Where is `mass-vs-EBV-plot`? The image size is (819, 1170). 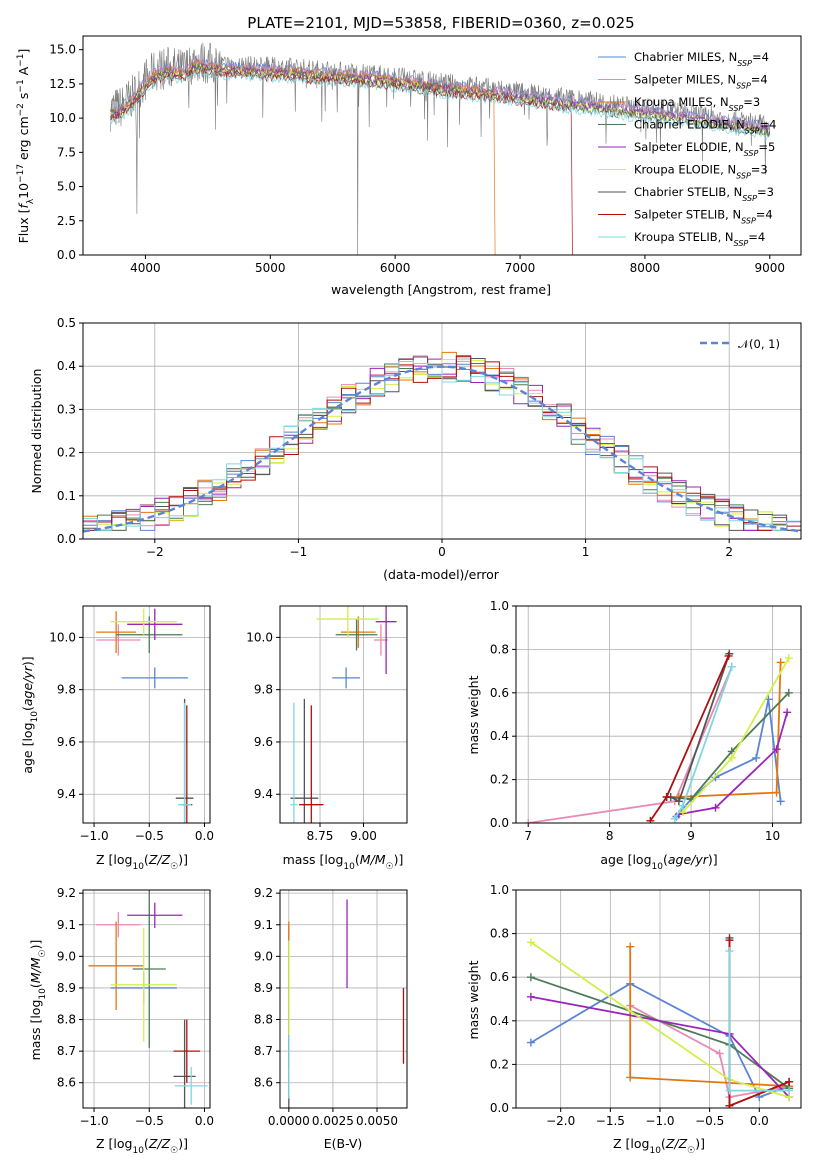 mass-vs-EBV-plot is located at coordinates (346, 1003).